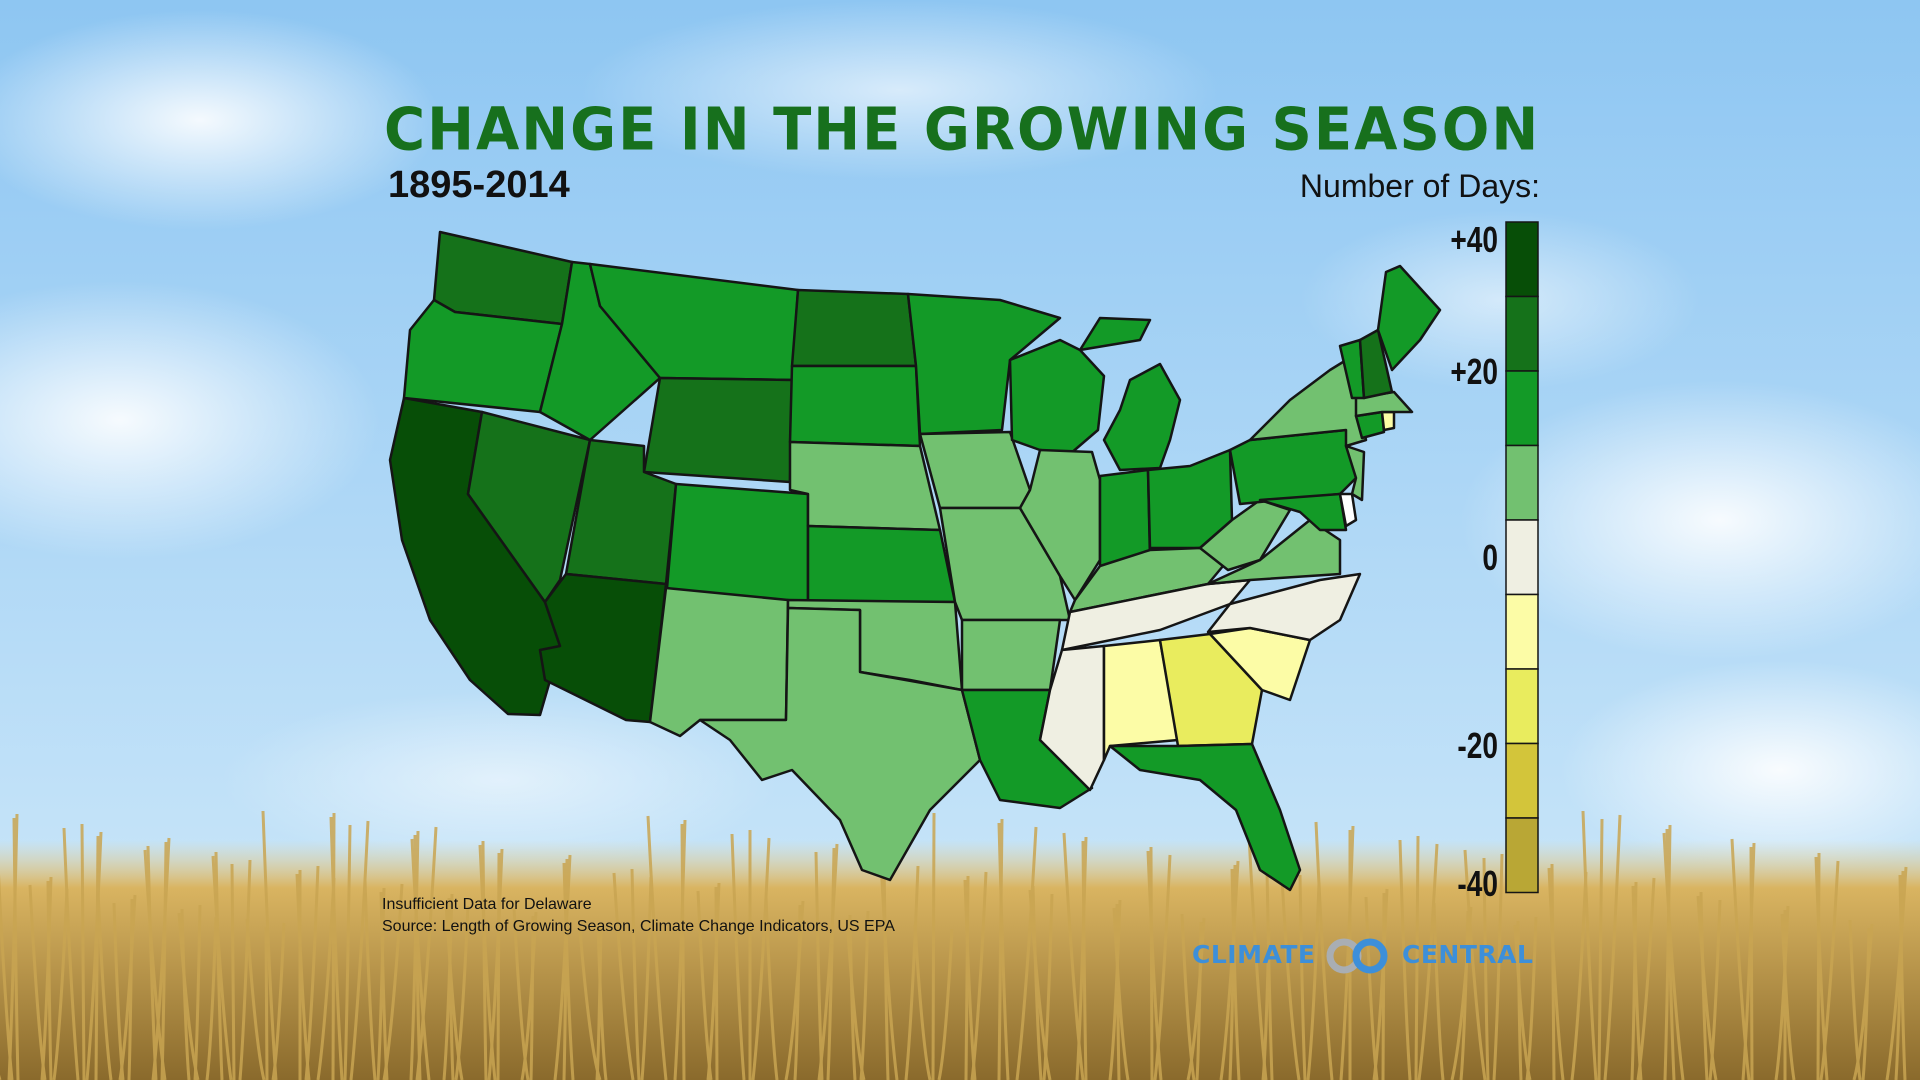  Describe the element at coordinates (1355, 473) in the screenshot. I see `state-new-jersey` at that location.